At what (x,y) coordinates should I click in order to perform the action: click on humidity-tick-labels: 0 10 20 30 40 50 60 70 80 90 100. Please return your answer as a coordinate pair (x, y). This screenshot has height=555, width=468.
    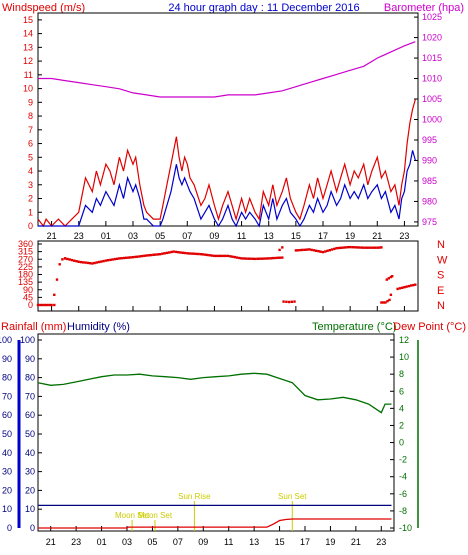
    Looking at the image, I should click on (27, 434).